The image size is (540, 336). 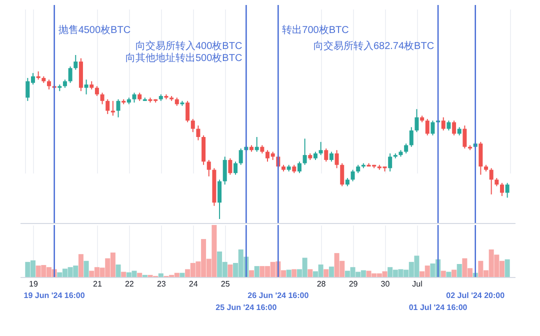 I want to click on ref-line-label: 02 Jul '24 20:00, so click(x=476, y=295).